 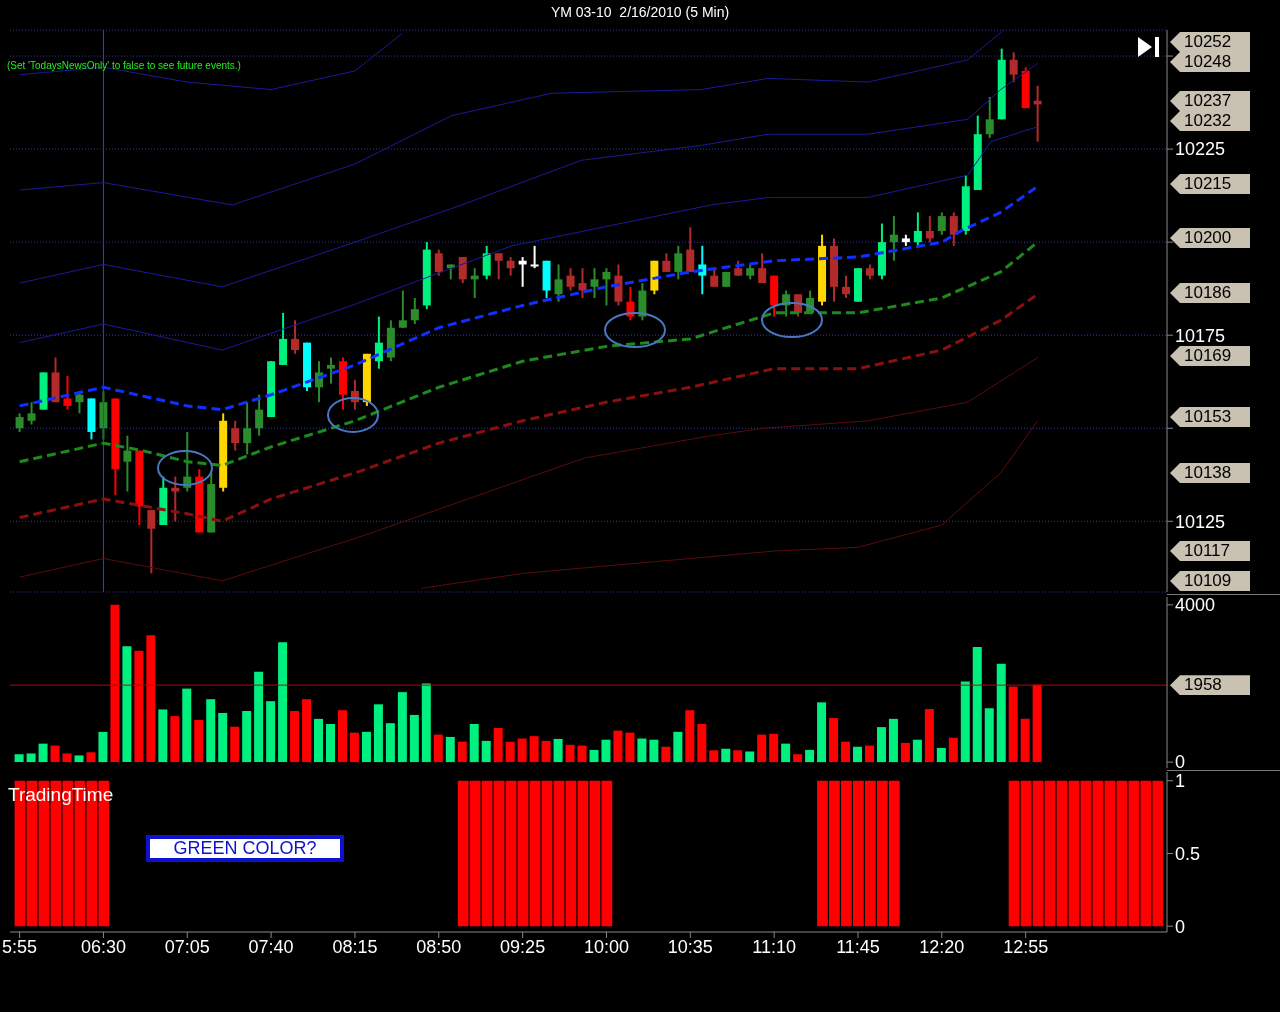 What do you see at coordinates (640, 12) in the screenshot?
I see `chart-title: YM 03-10 2/16/2010 (5 Min)` at bounding box center [640, 12].